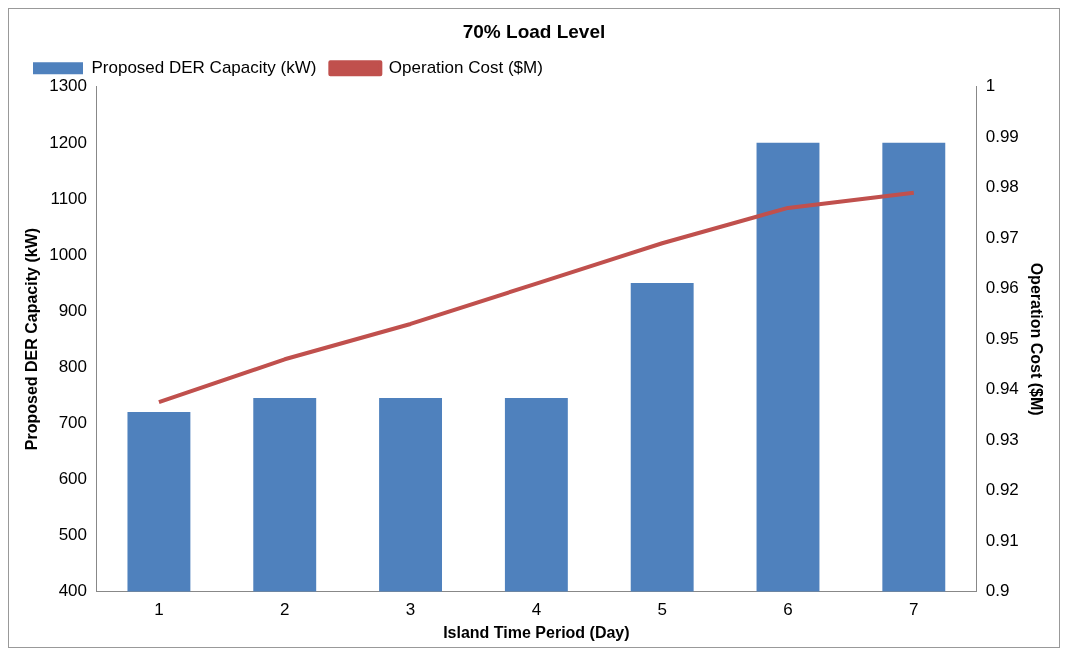 The width and height of the screenshot is (1069, 657). I want to click on legend-label: Operation Cost ($M), so click(465, 67).